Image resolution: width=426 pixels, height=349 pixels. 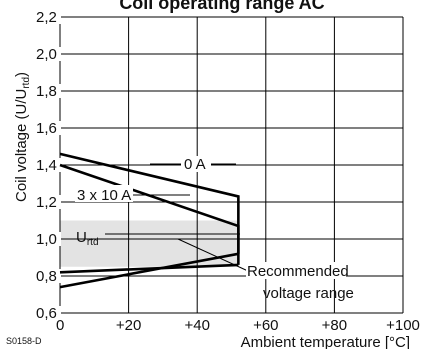 I want to click on y-axis-label-end: ), so click(x=21, y=74).